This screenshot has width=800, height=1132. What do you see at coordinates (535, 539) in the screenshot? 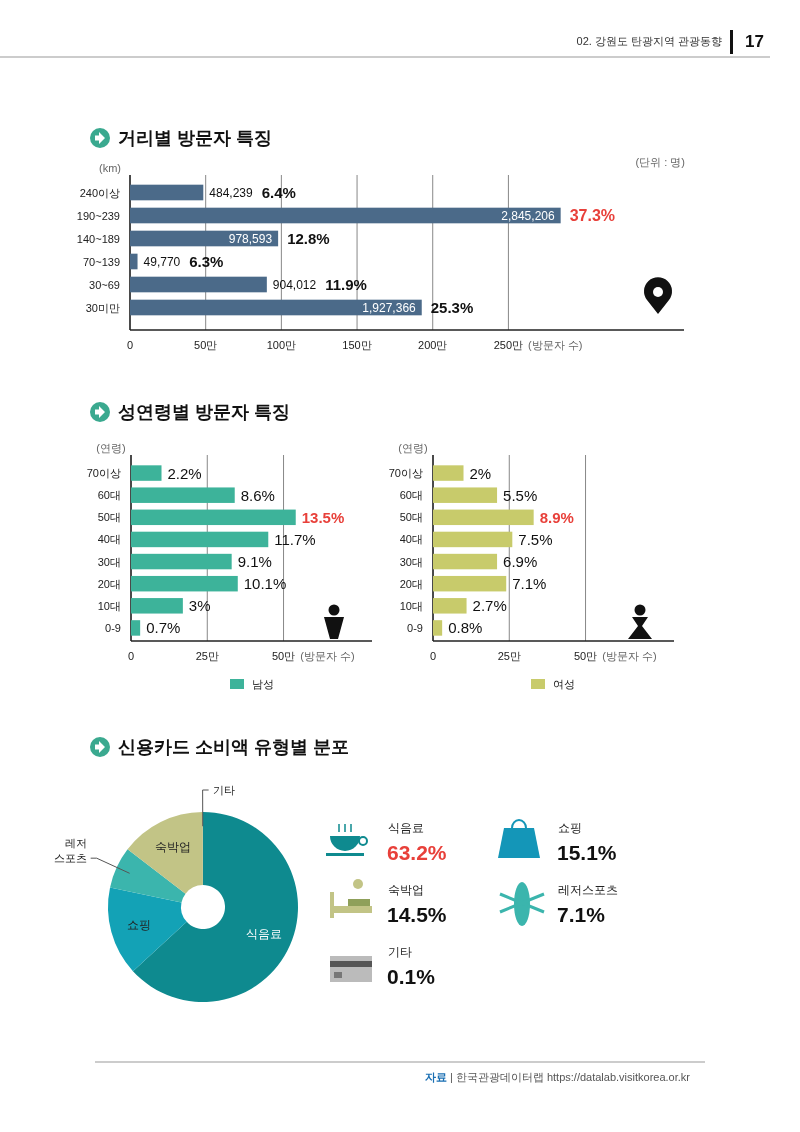
I see `text: 7.5%` at bounding box center [535, 539].